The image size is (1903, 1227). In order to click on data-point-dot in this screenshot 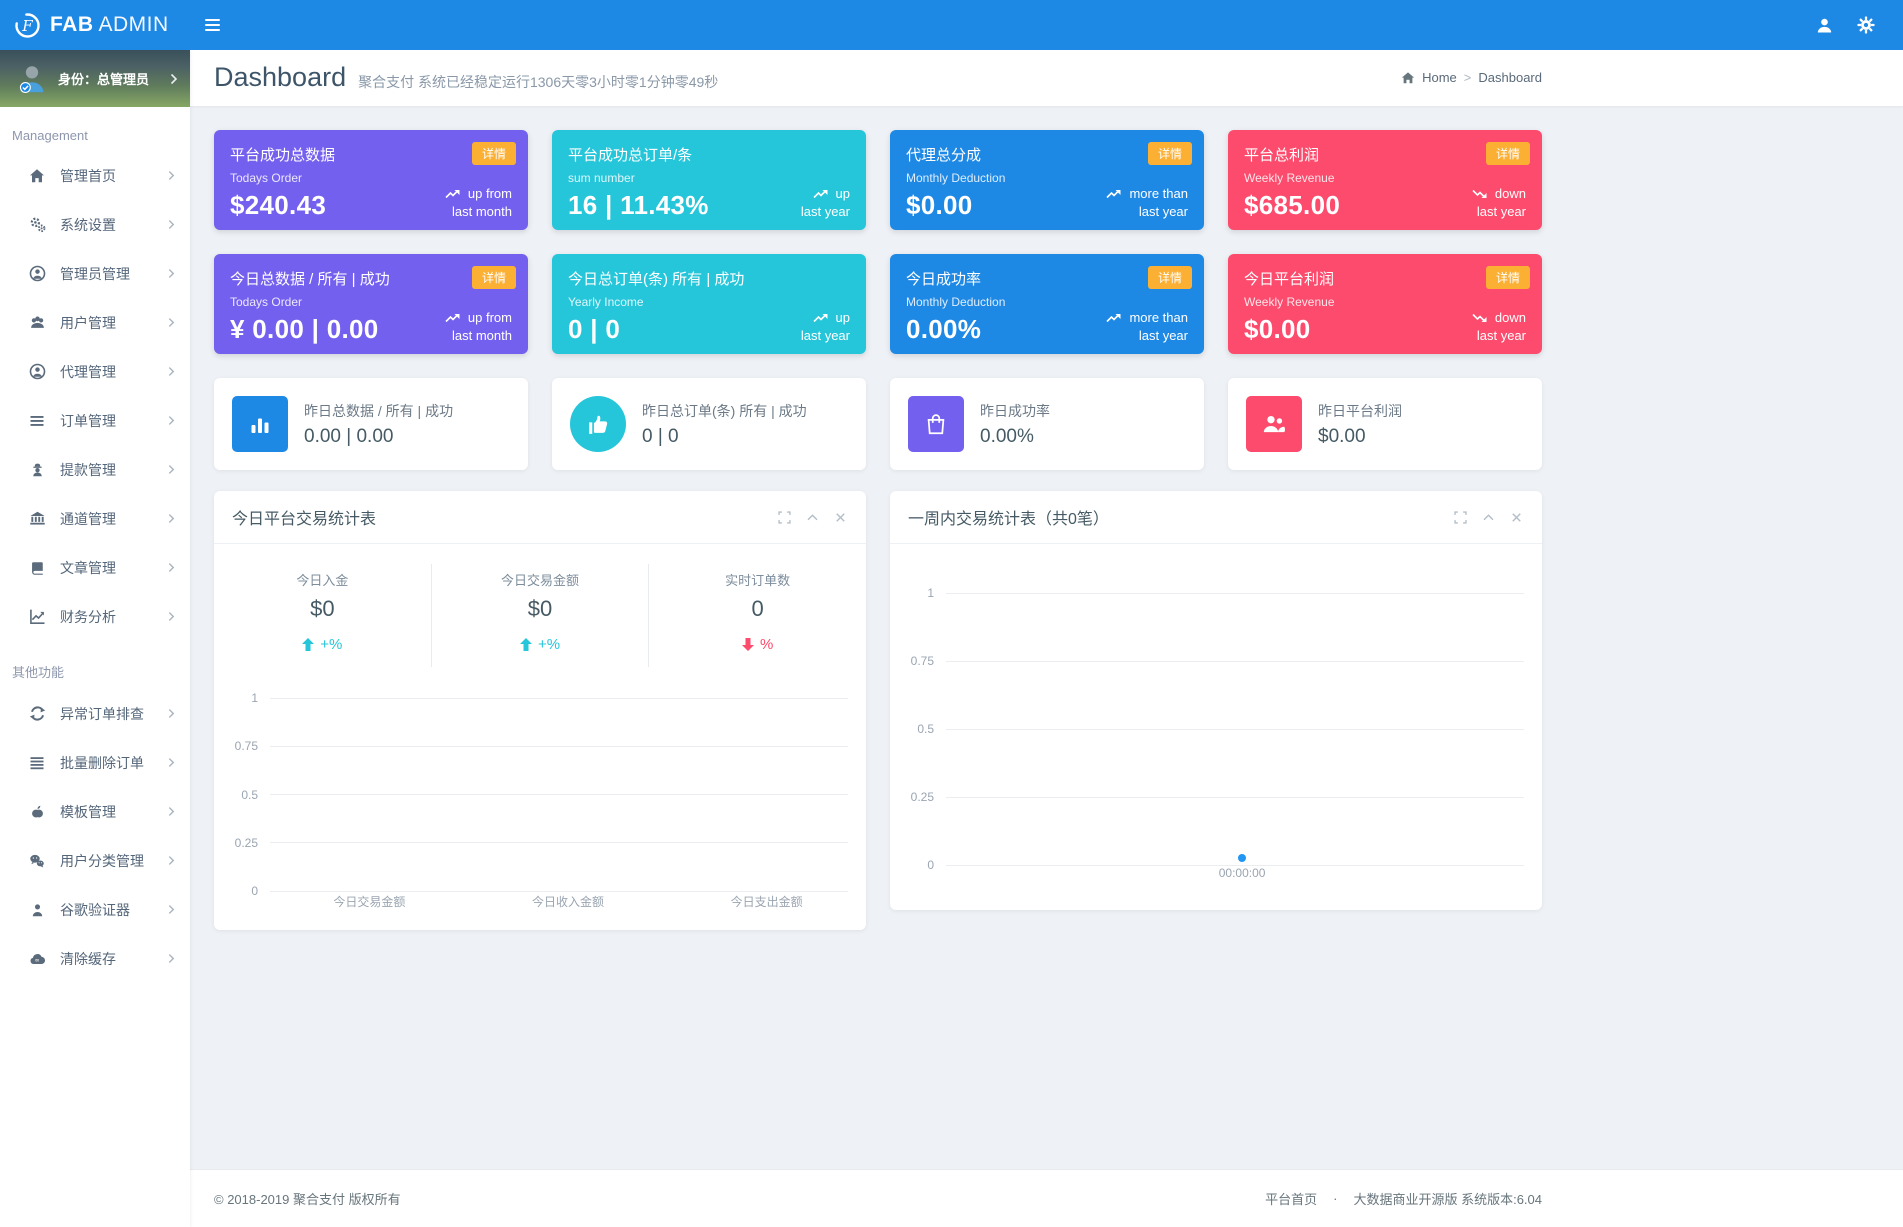, I will do `click(1242, 858)`.